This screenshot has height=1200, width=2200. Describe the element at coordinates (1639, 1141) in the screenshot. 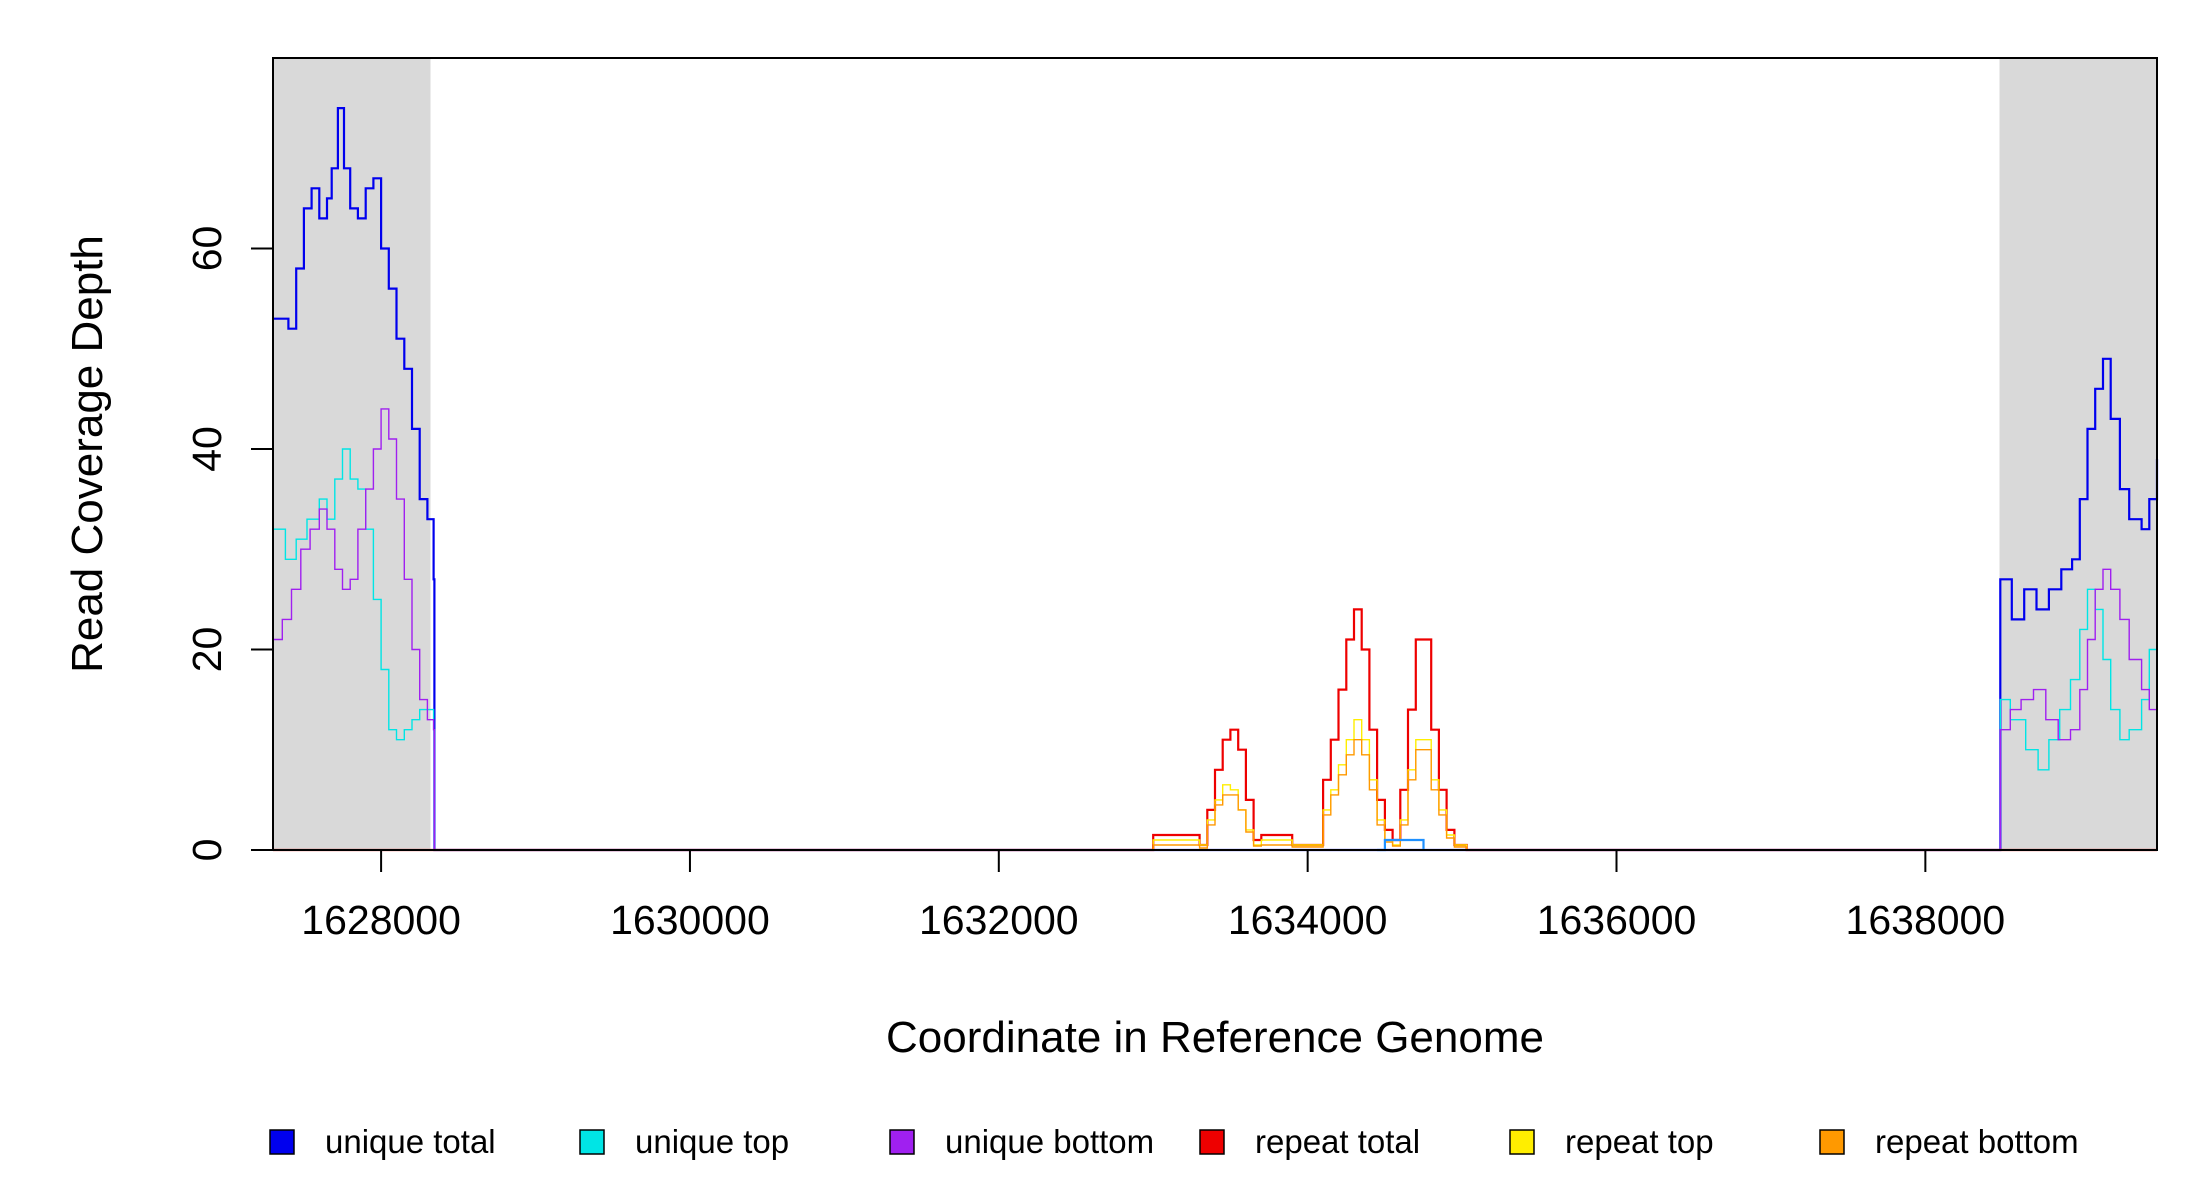

I see `legend-label: repeat top` at that location.